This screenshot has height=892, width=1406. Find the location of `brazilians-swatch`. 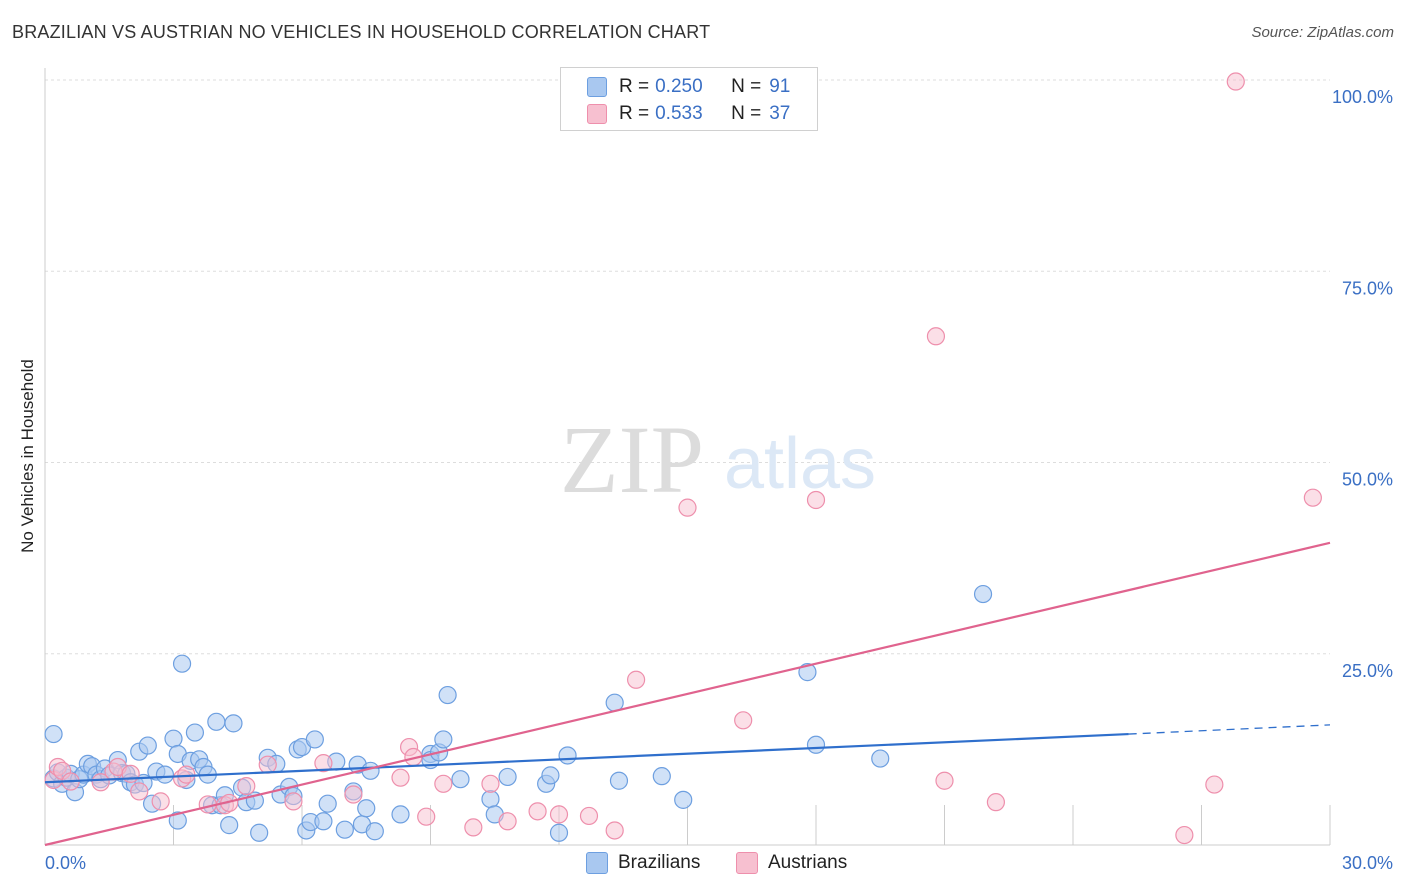

brazilians-swatch is located at coordinates (597, 87).